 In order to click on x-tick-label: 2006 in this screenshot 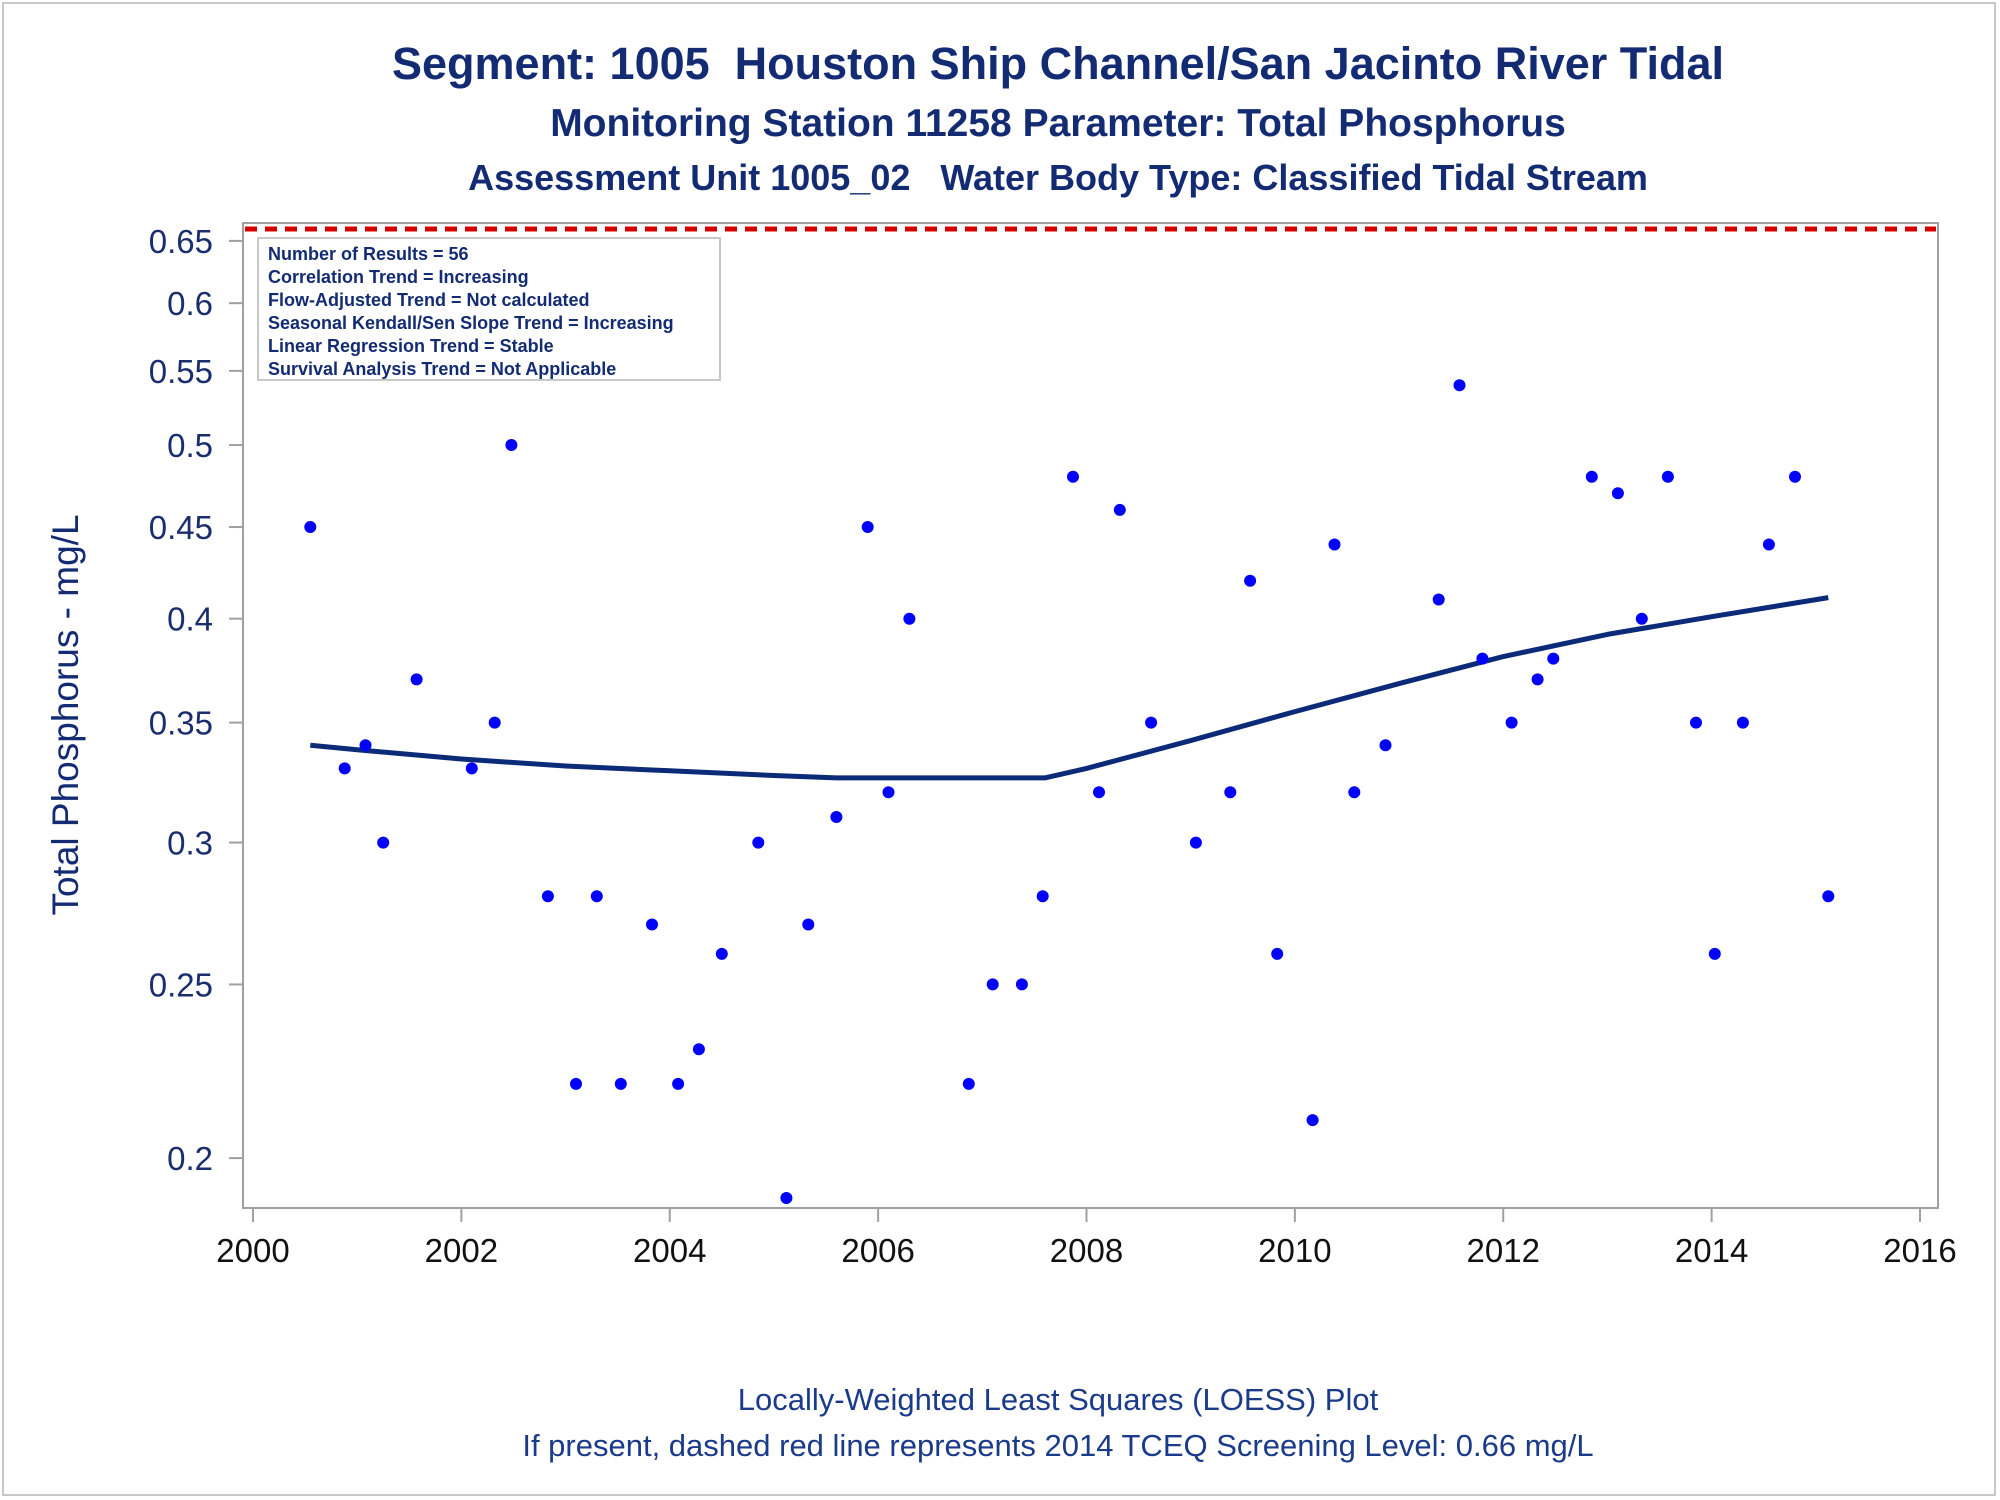, I will do `click(877, 1250)`.